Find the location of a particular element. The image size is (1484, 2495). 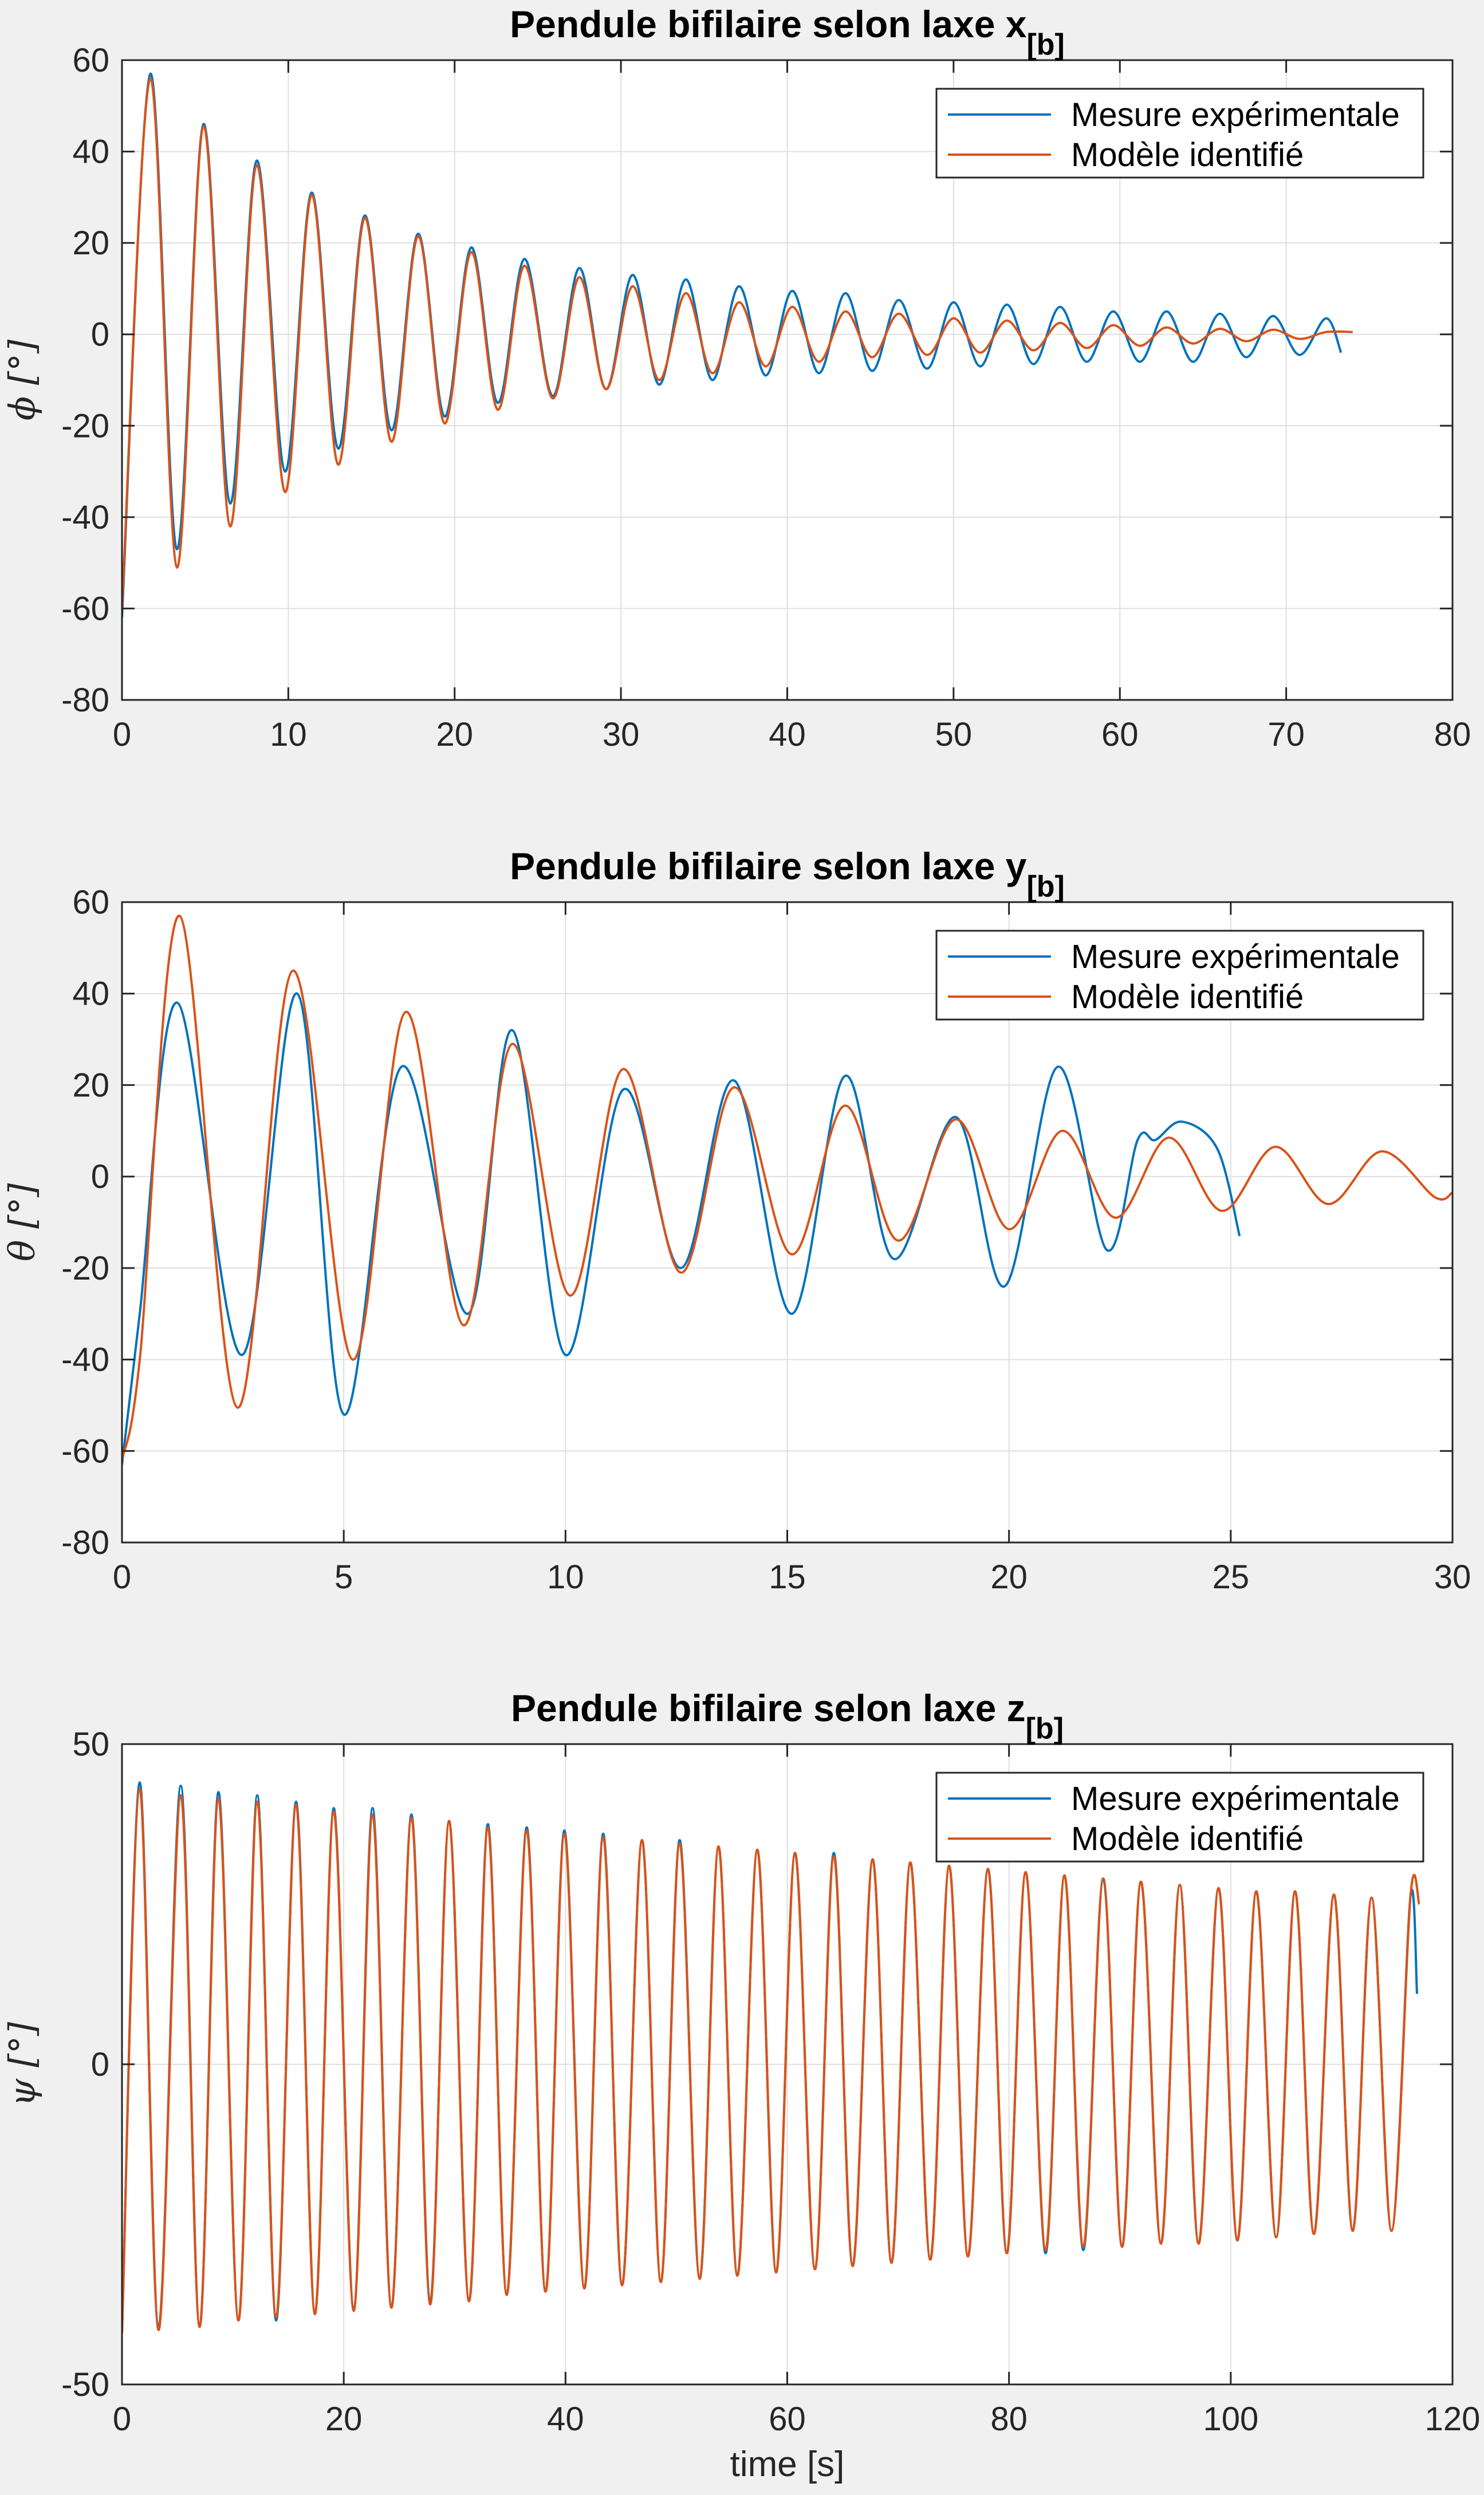

x-tick-label: 25 is located at coordinates (1231, 1577).